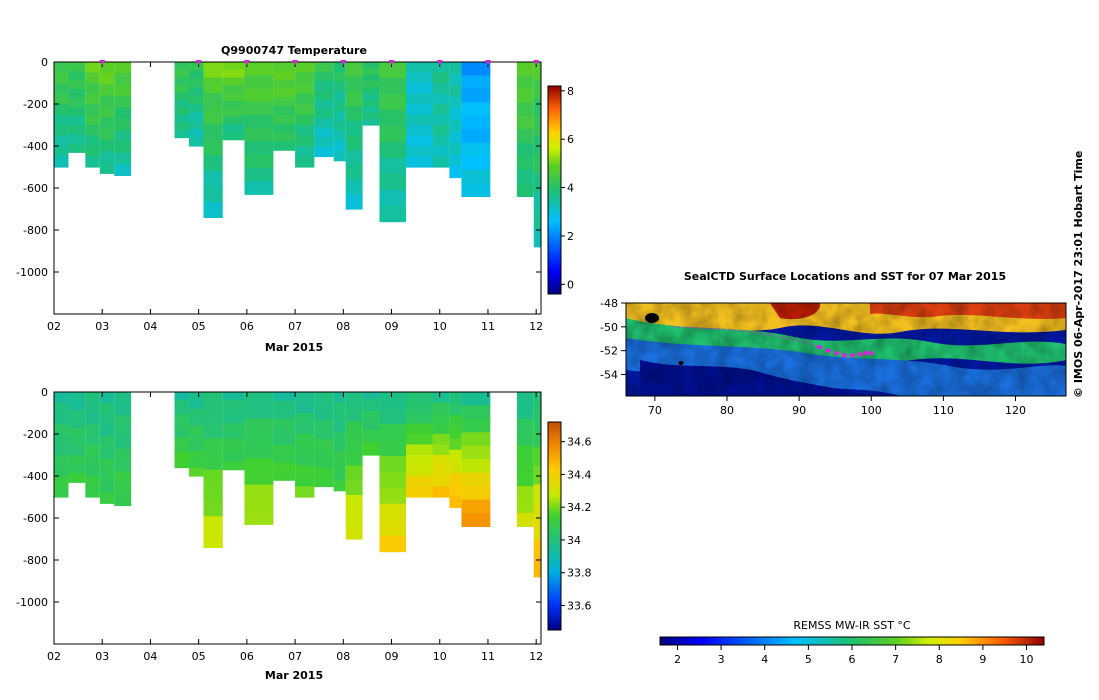 This screenshot has width=1099, height=700. I want to click on x-tick-label: 05, so click(199, 326).